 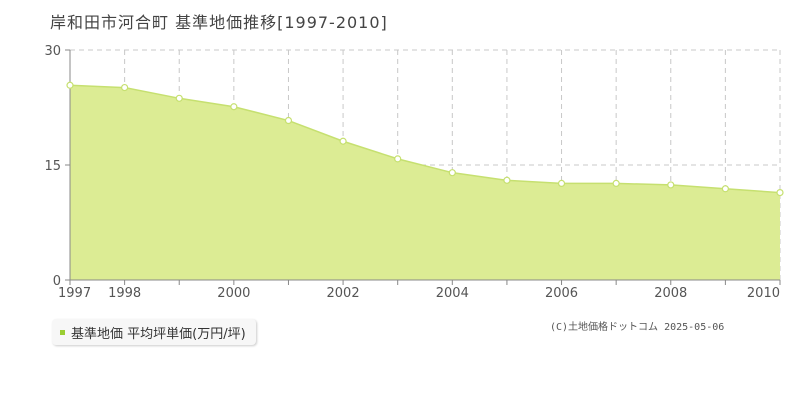 I want to click on x-tick-label: 2002, so click(x=343, y=293).